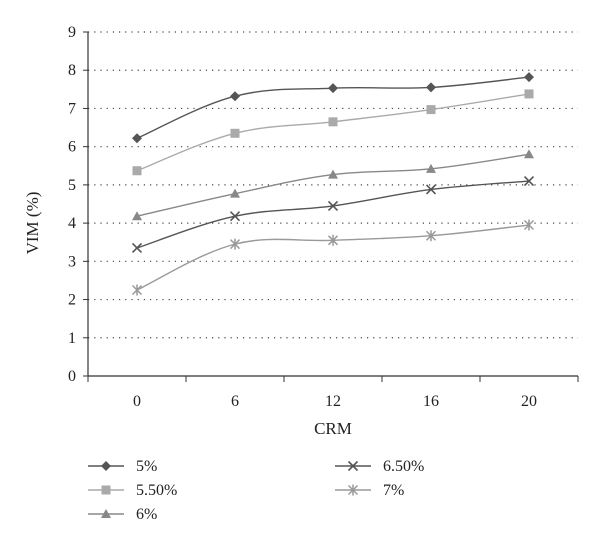  Describe the element at coordinates (122, 514) in the screenshot. I see `legend-item: 6%` at that location.